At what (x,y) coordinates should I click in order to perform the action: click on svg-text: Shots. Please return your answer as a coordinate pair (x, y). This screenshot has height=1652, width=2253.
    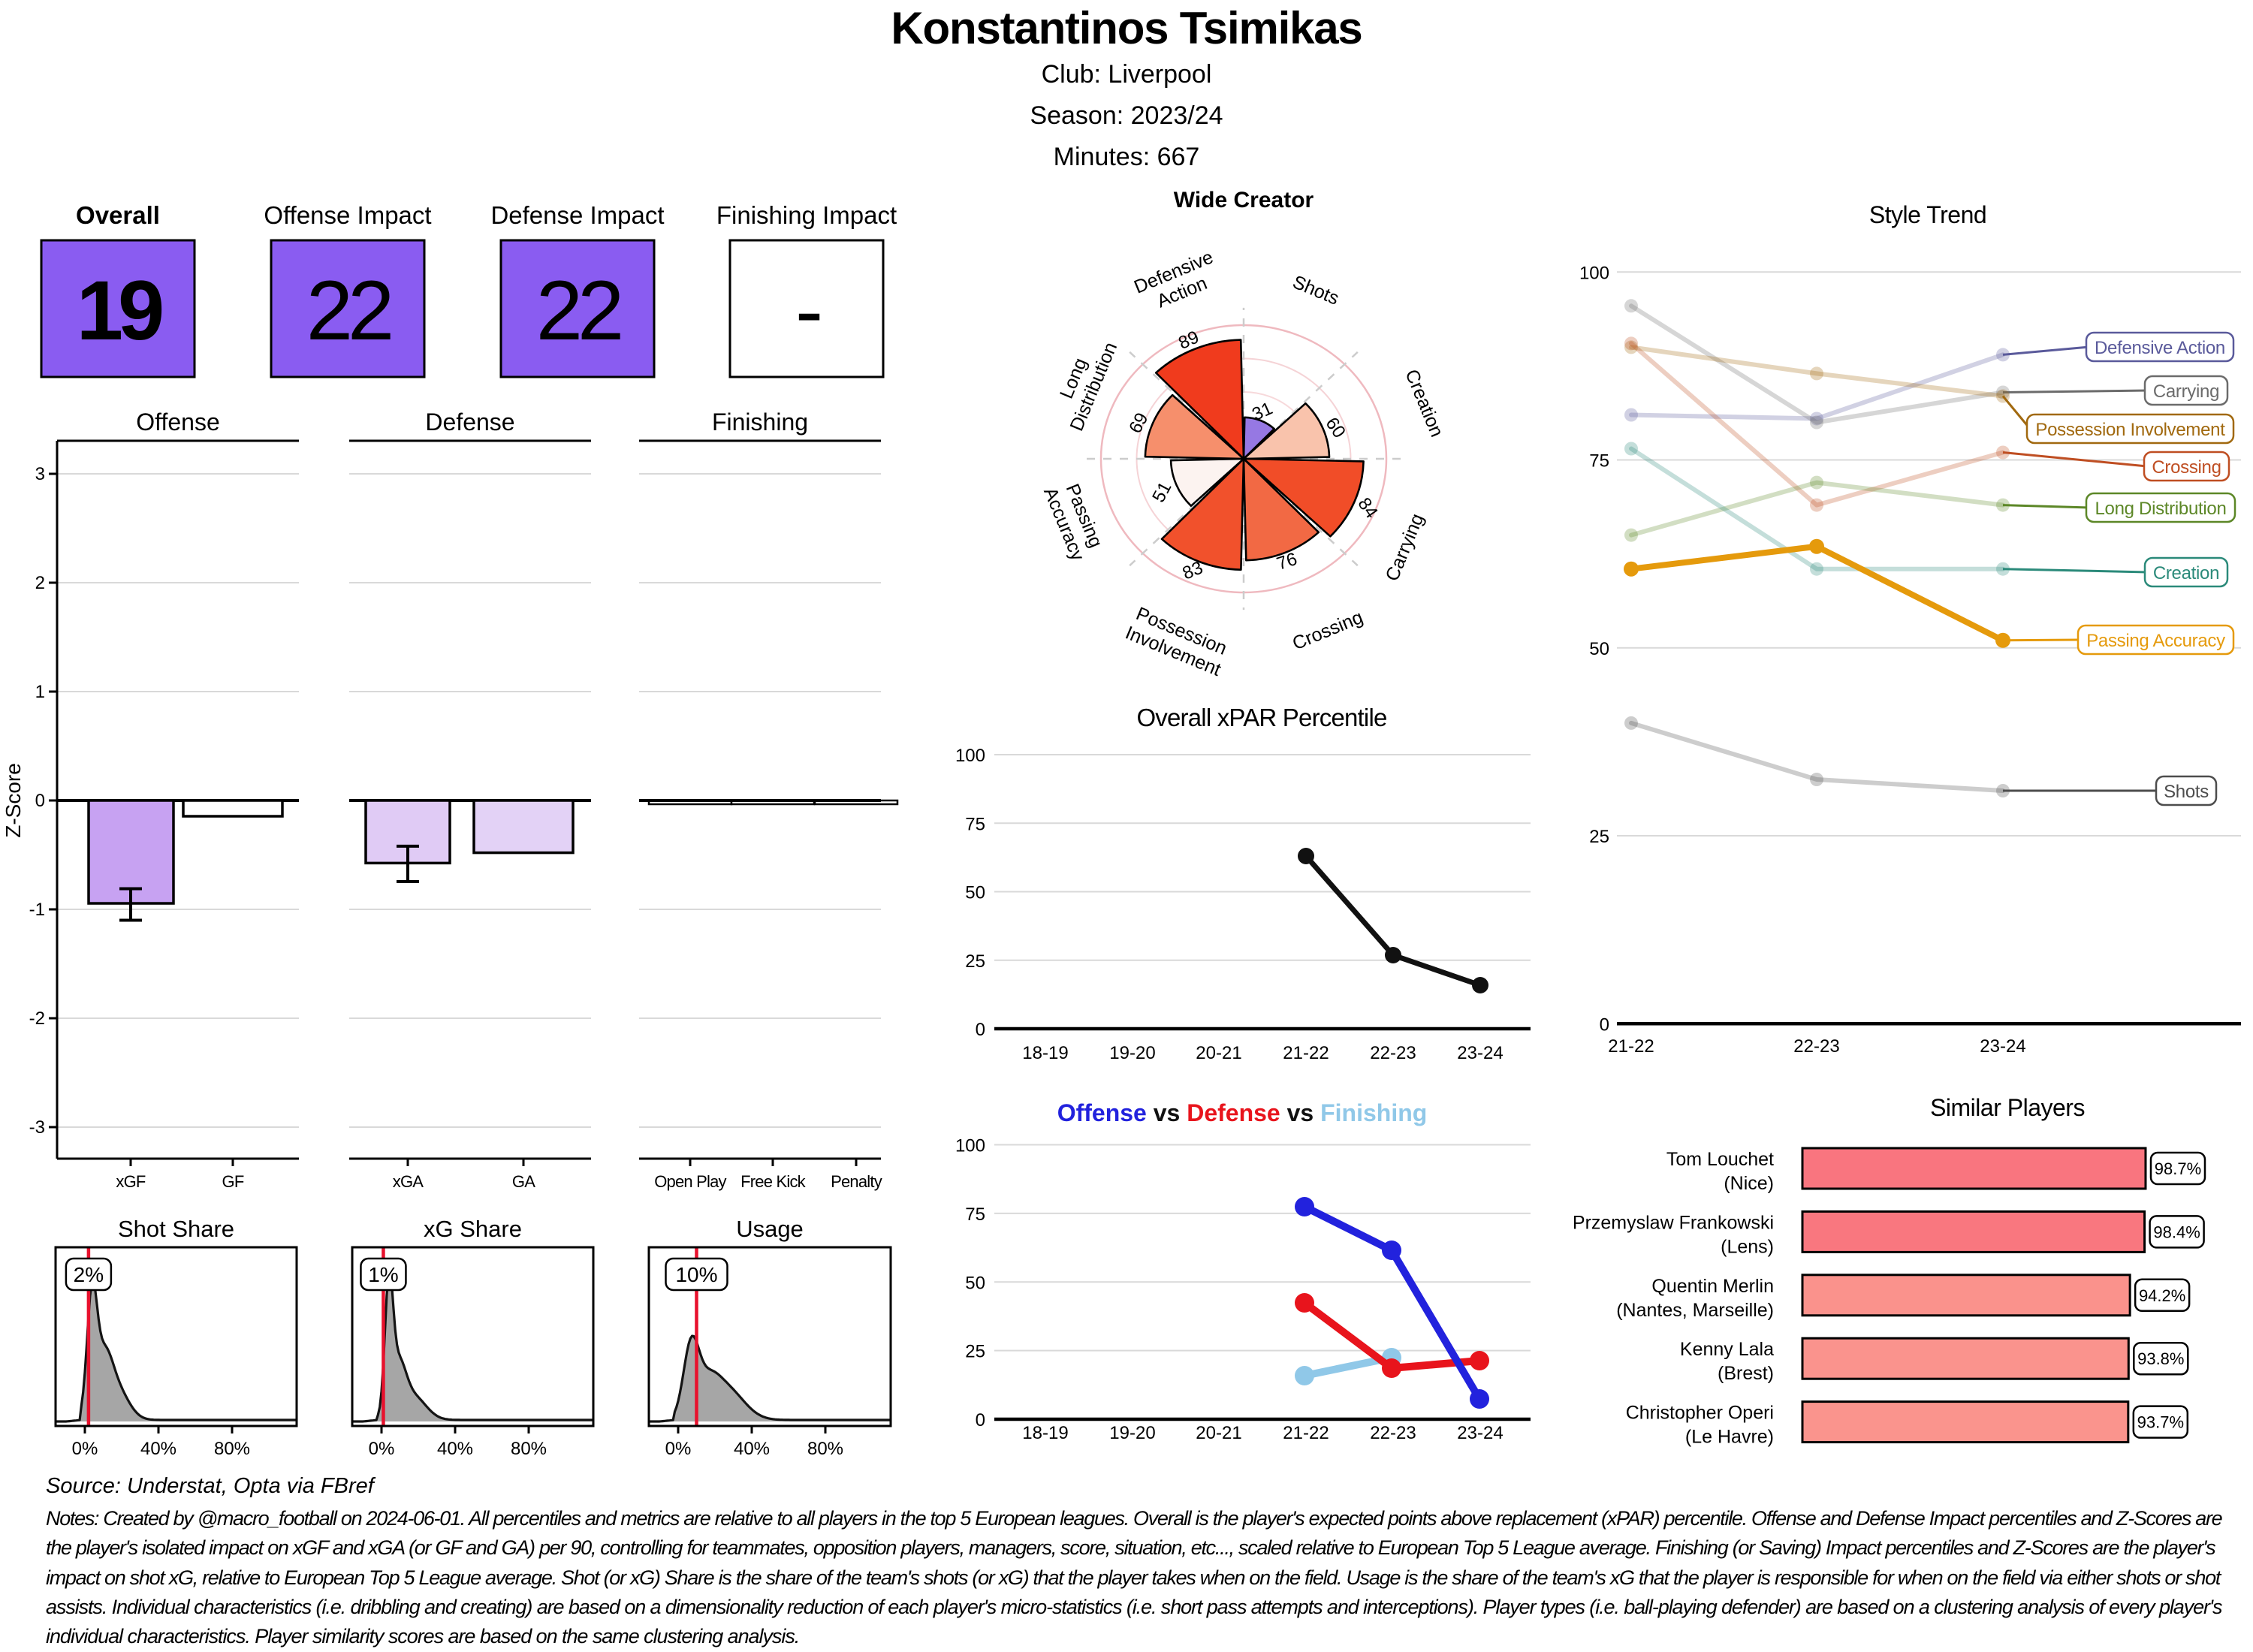
    Looking at the image, I should click on (2186, 792).